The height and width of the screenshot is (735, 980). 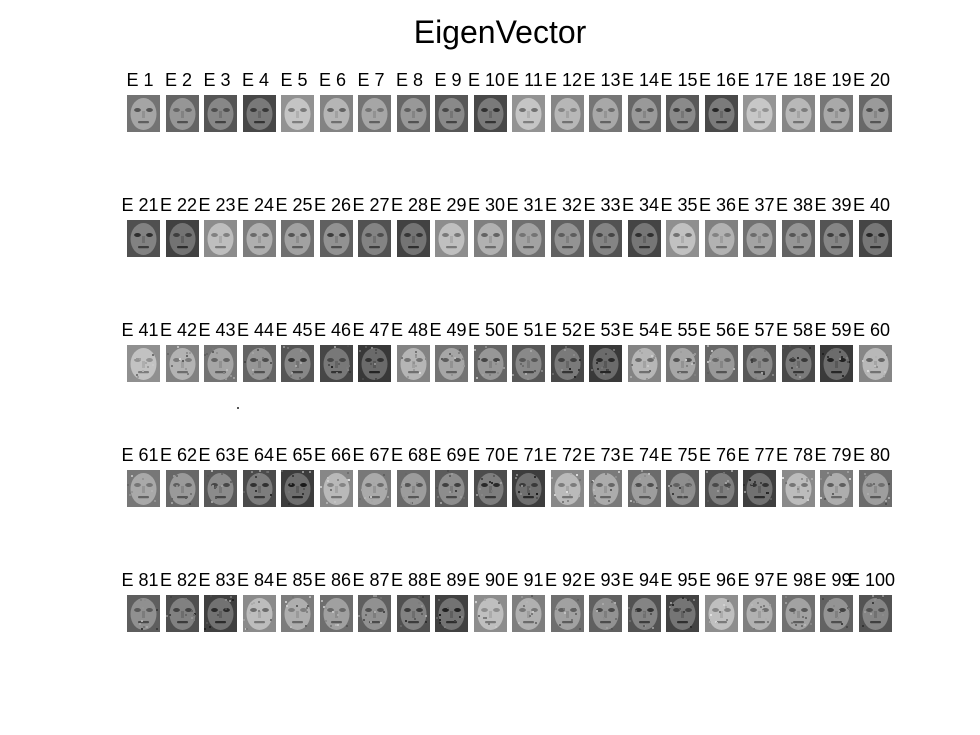 I want to click on eigenface-label: E 87, so click(x=371, y=580).